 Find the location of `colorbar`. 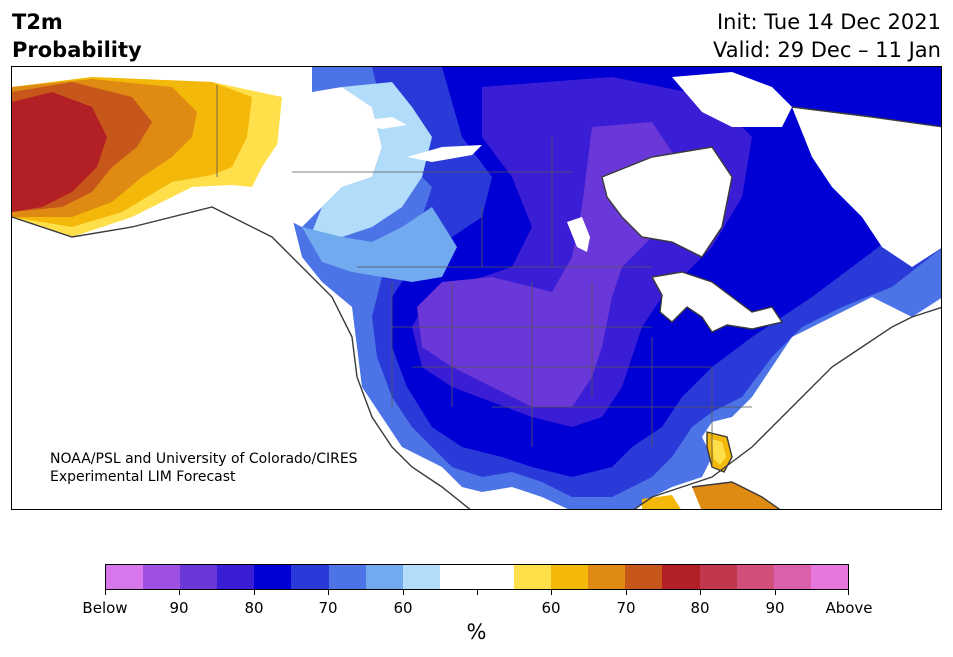

colorbar is located at coordinates (477, 577).